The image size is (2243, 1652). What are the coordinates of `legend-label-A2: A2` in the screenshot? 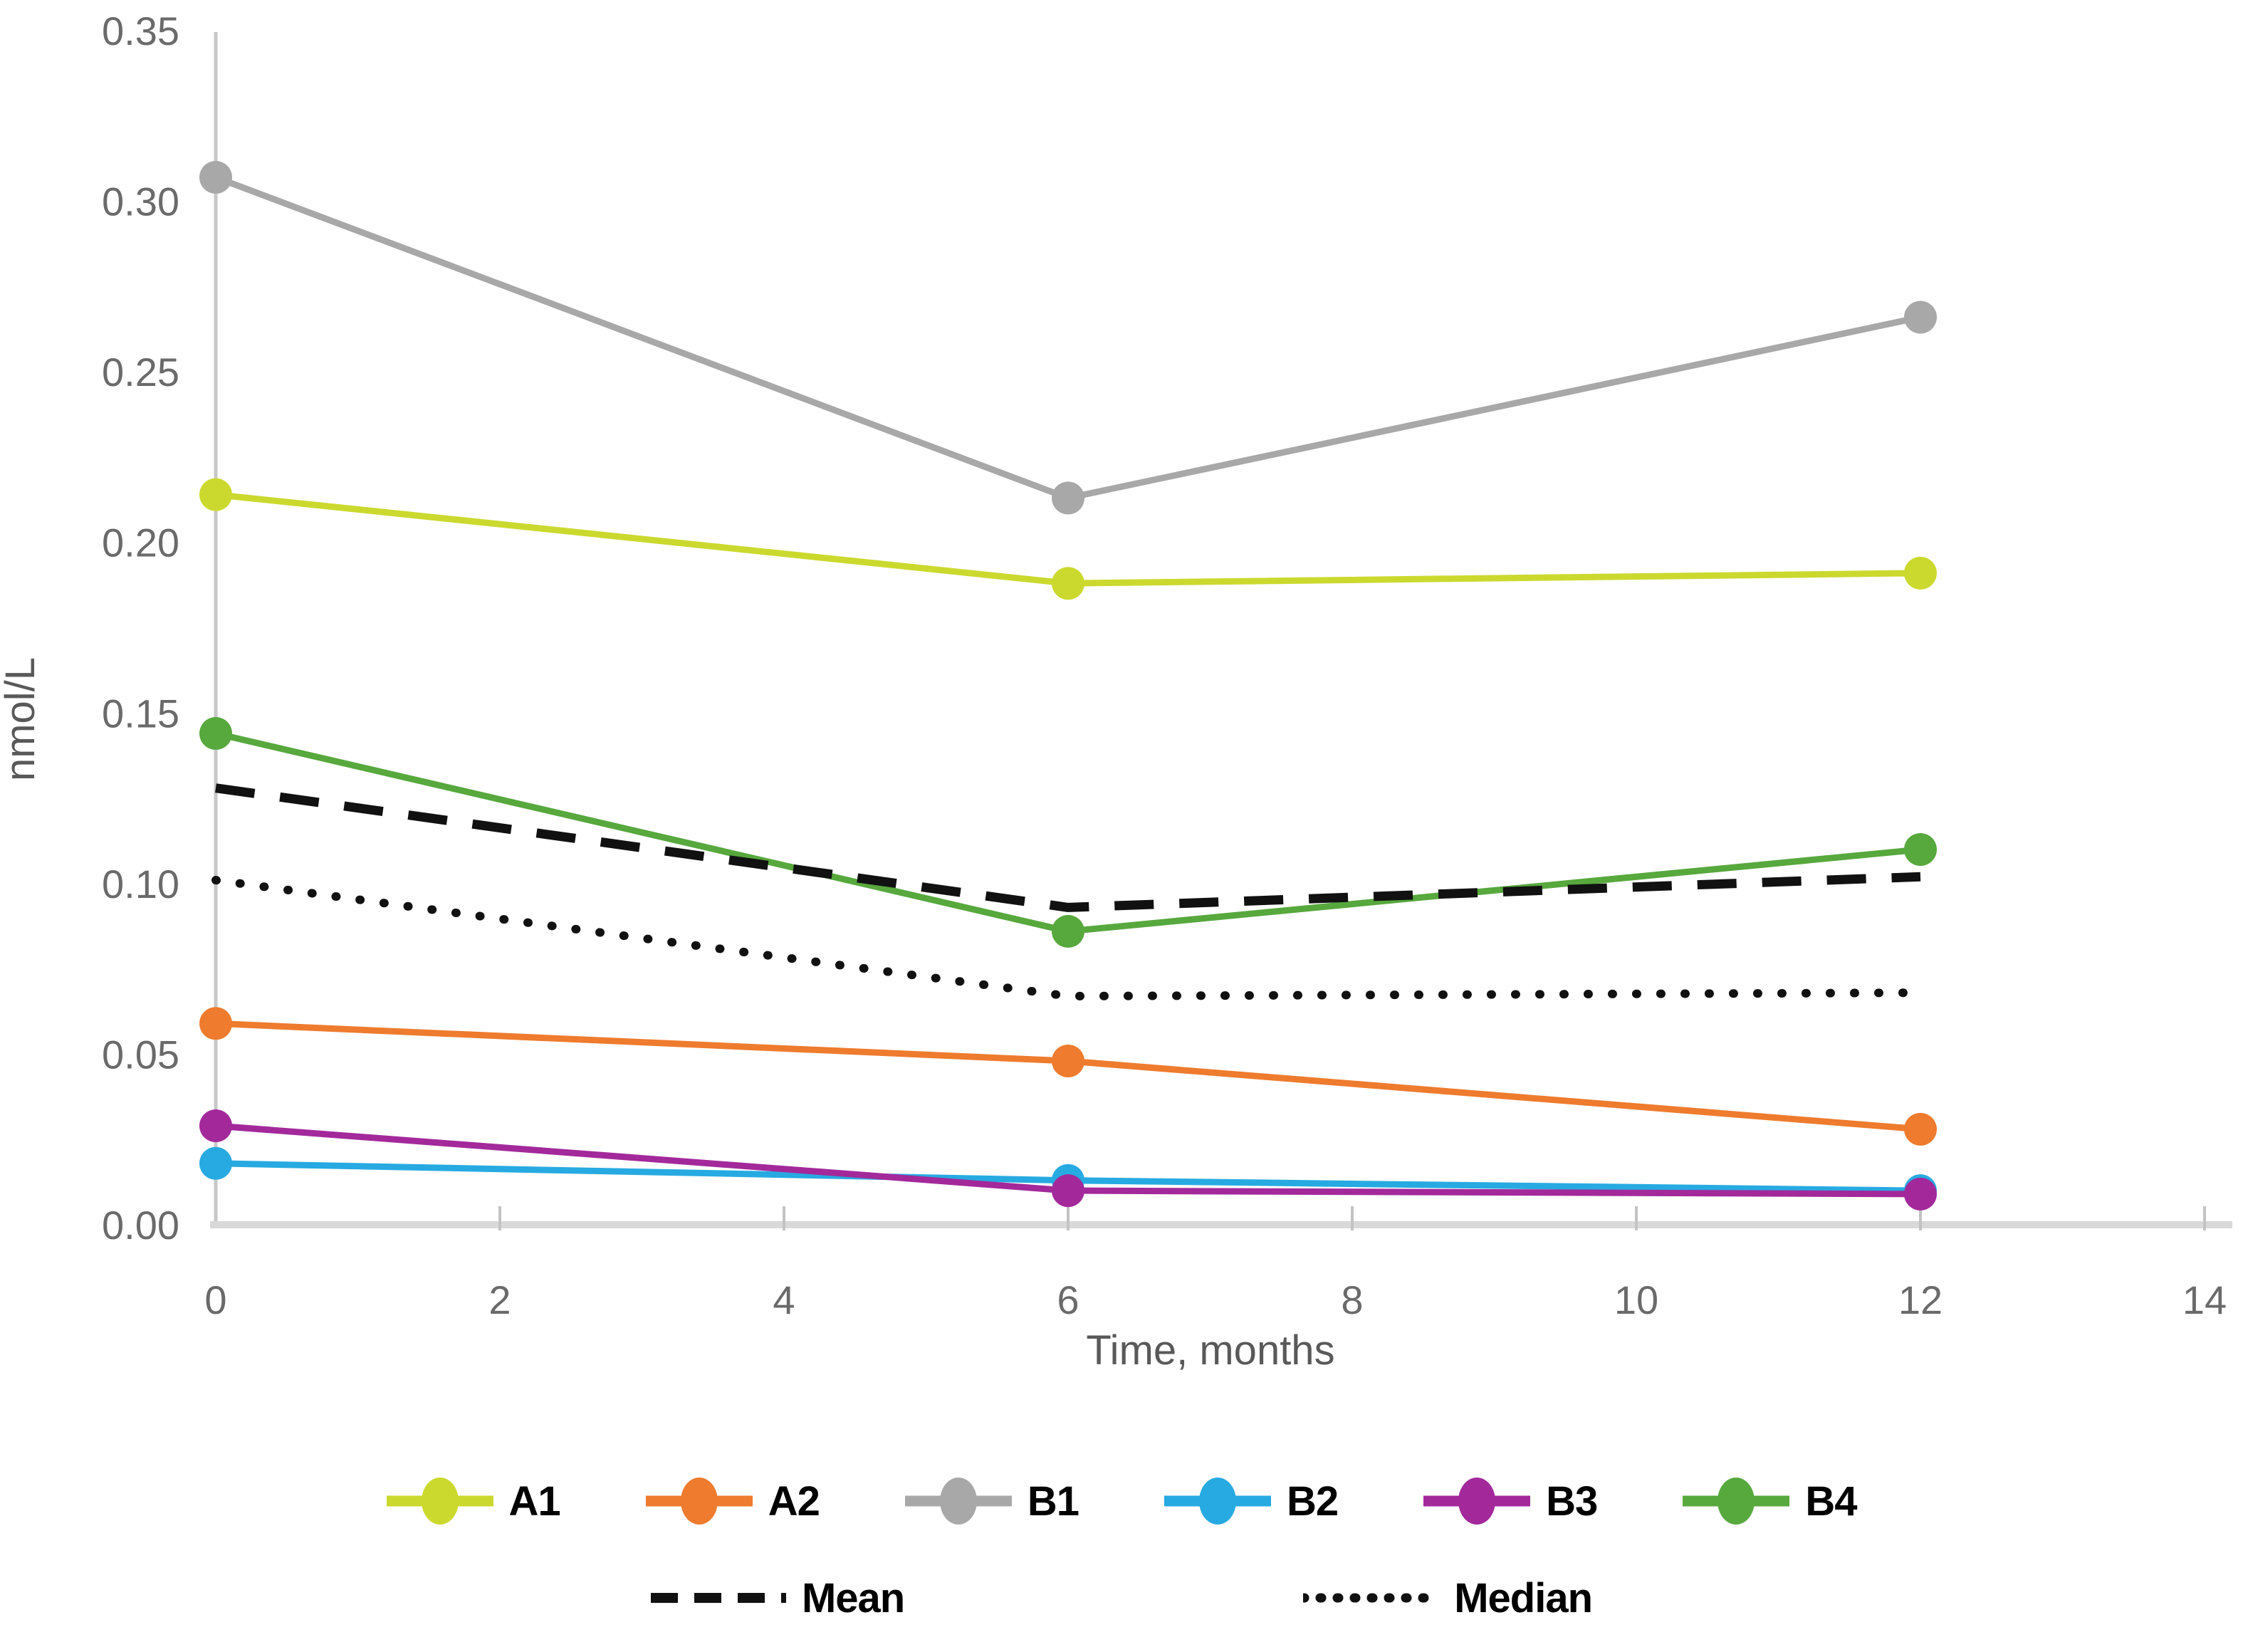 It's located at (794, 1501).